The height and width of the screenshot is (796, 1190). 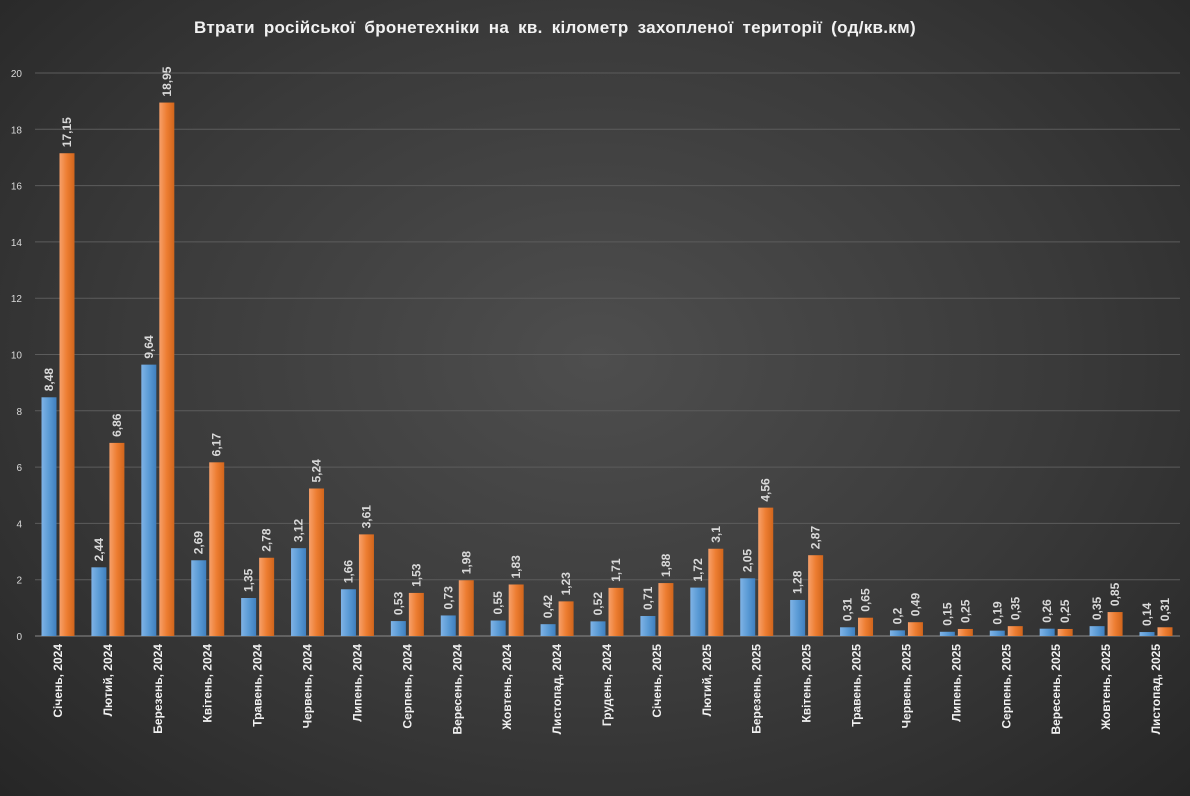 What do you see at coordinates (716, 534) in the screenshot?
I see `data-label: 3,1` at bounding box center [716, 534].